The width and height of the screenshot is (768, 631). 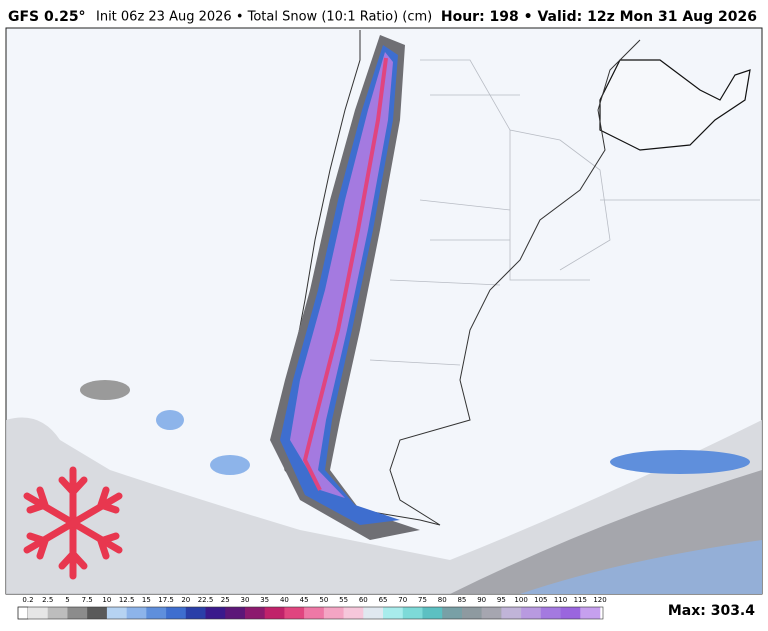 I want to click on snow-blue, so click(x=641, y=567).